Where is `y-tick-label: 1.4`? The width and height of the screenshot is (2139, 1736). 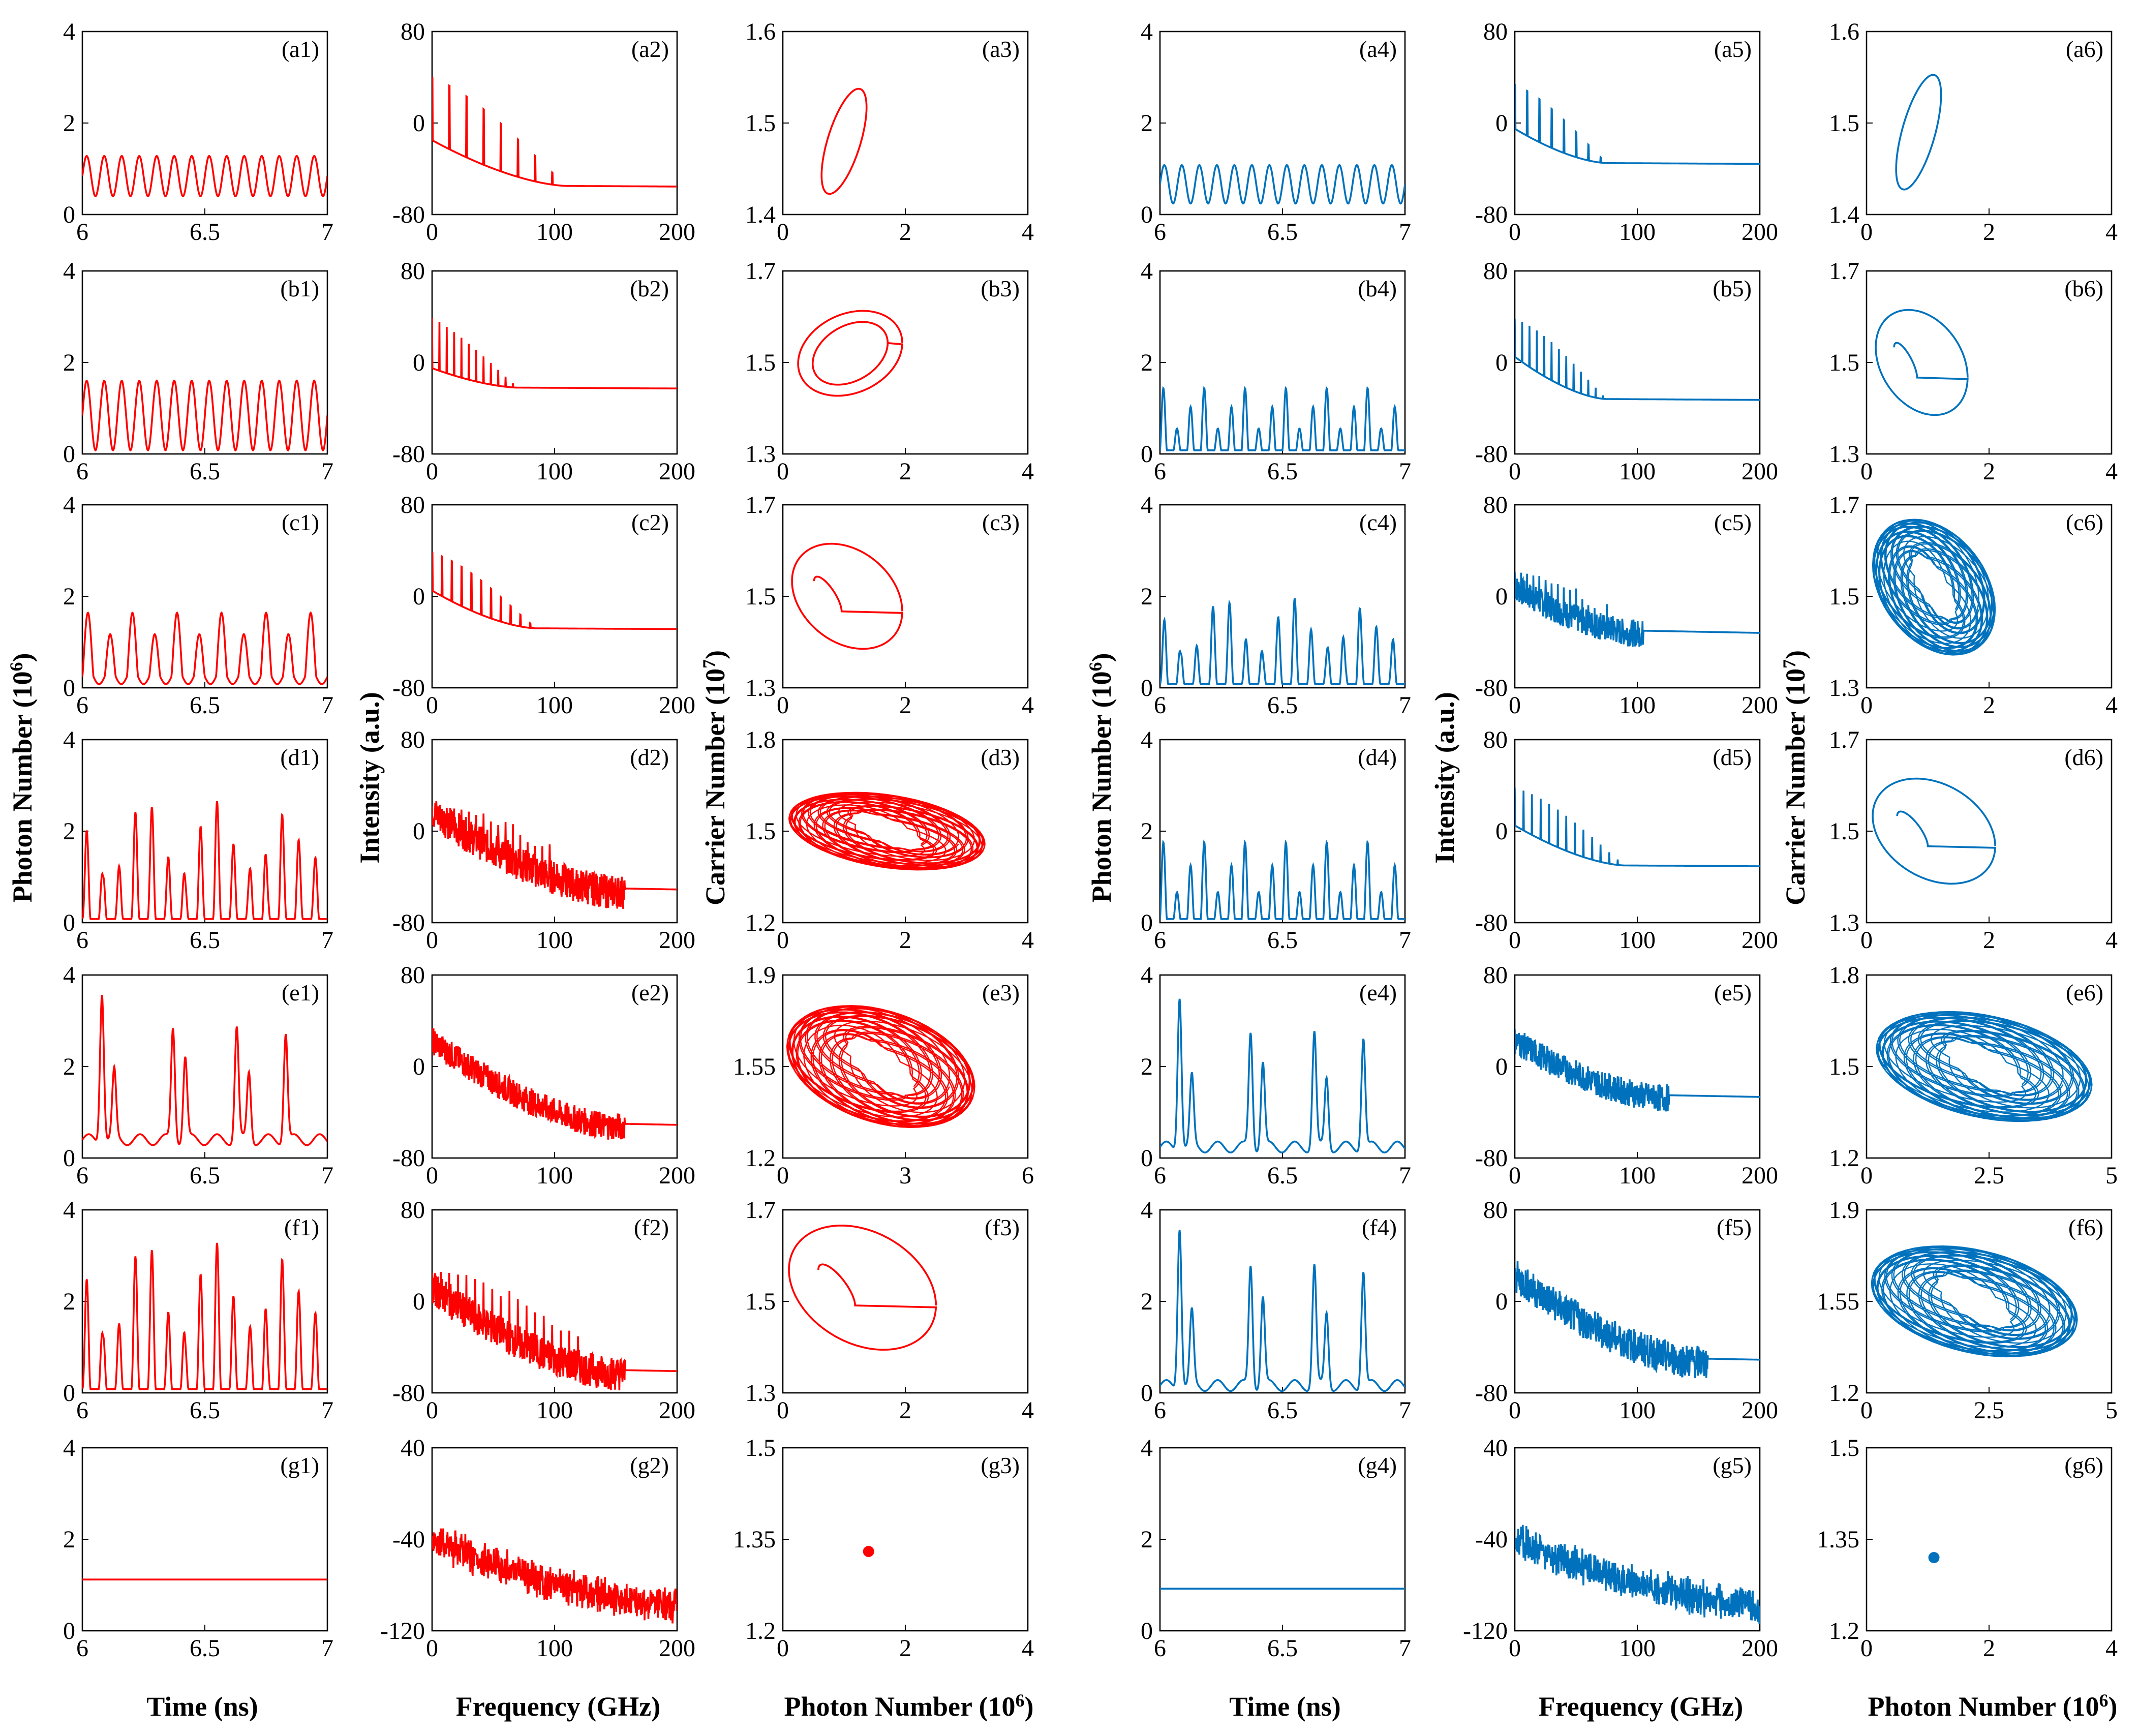 y-tick-label: 1.4 is located at coordinates (760, 214).